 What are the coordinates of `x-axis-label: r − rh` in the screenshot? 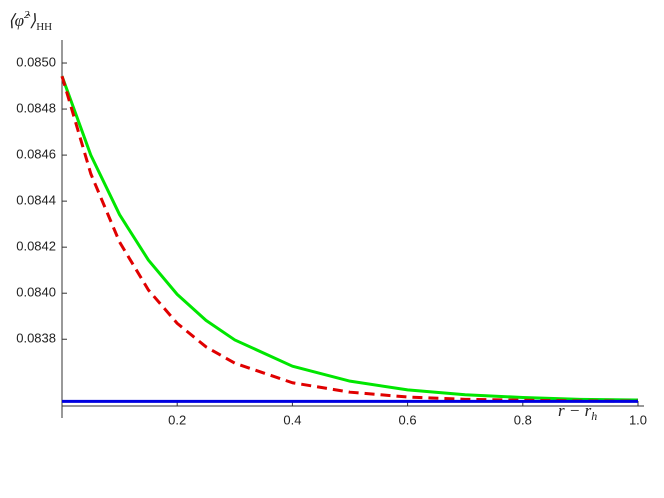 It's located at (577, 412).